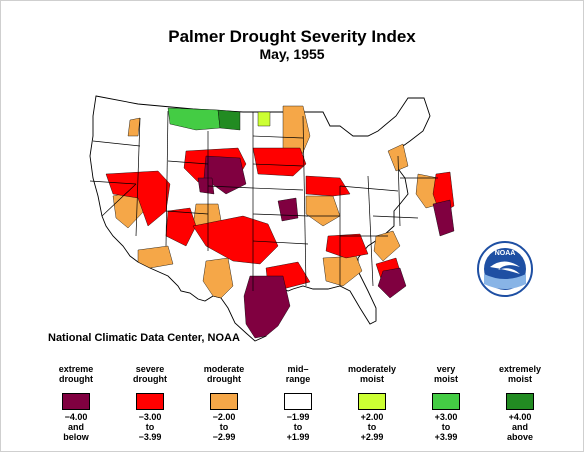  I want to click on legend-label: severe drought, so click(150, 374).